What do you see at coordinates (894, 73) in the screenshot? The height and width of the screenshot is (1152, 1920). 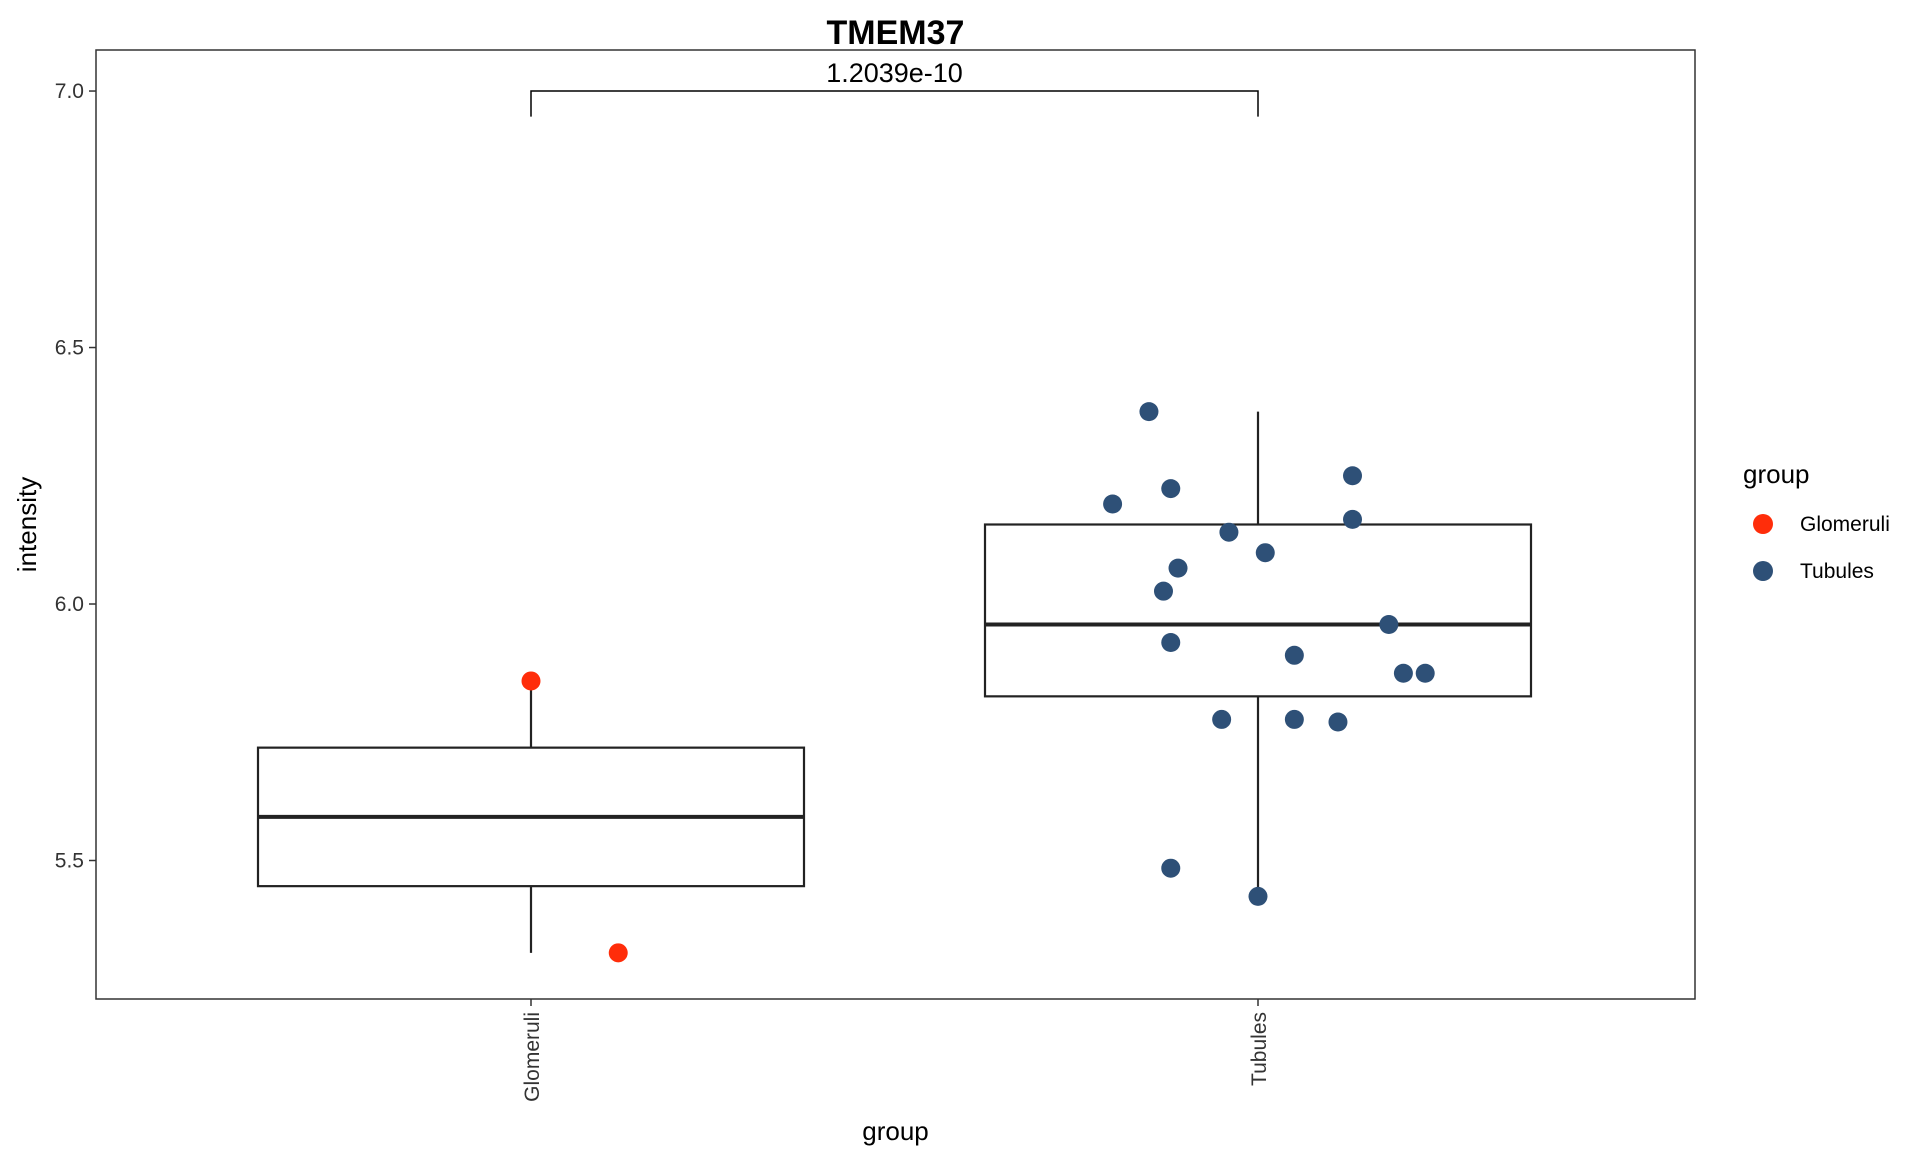 I see `p-value-label: 1.2039e-10` at bounding box center [894, 73].